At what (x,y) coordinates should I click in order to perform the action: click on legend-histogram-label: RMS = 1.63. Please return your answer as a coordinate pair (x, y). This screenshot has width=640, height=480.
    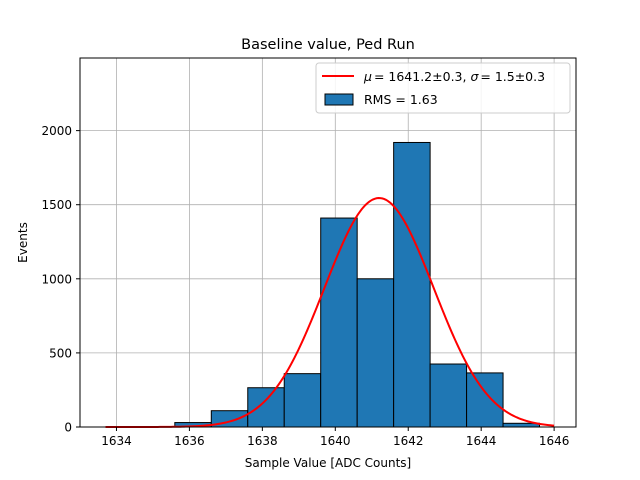
    Looking at the image, I should click on (401, 99).